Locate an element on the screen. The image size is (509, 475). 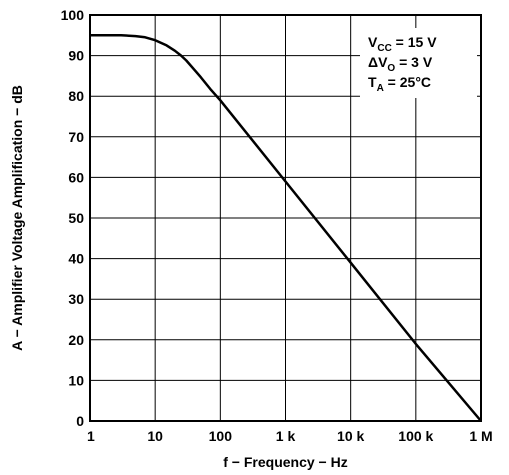
y-tick-label: 40 is located at coordinates (76, 259).